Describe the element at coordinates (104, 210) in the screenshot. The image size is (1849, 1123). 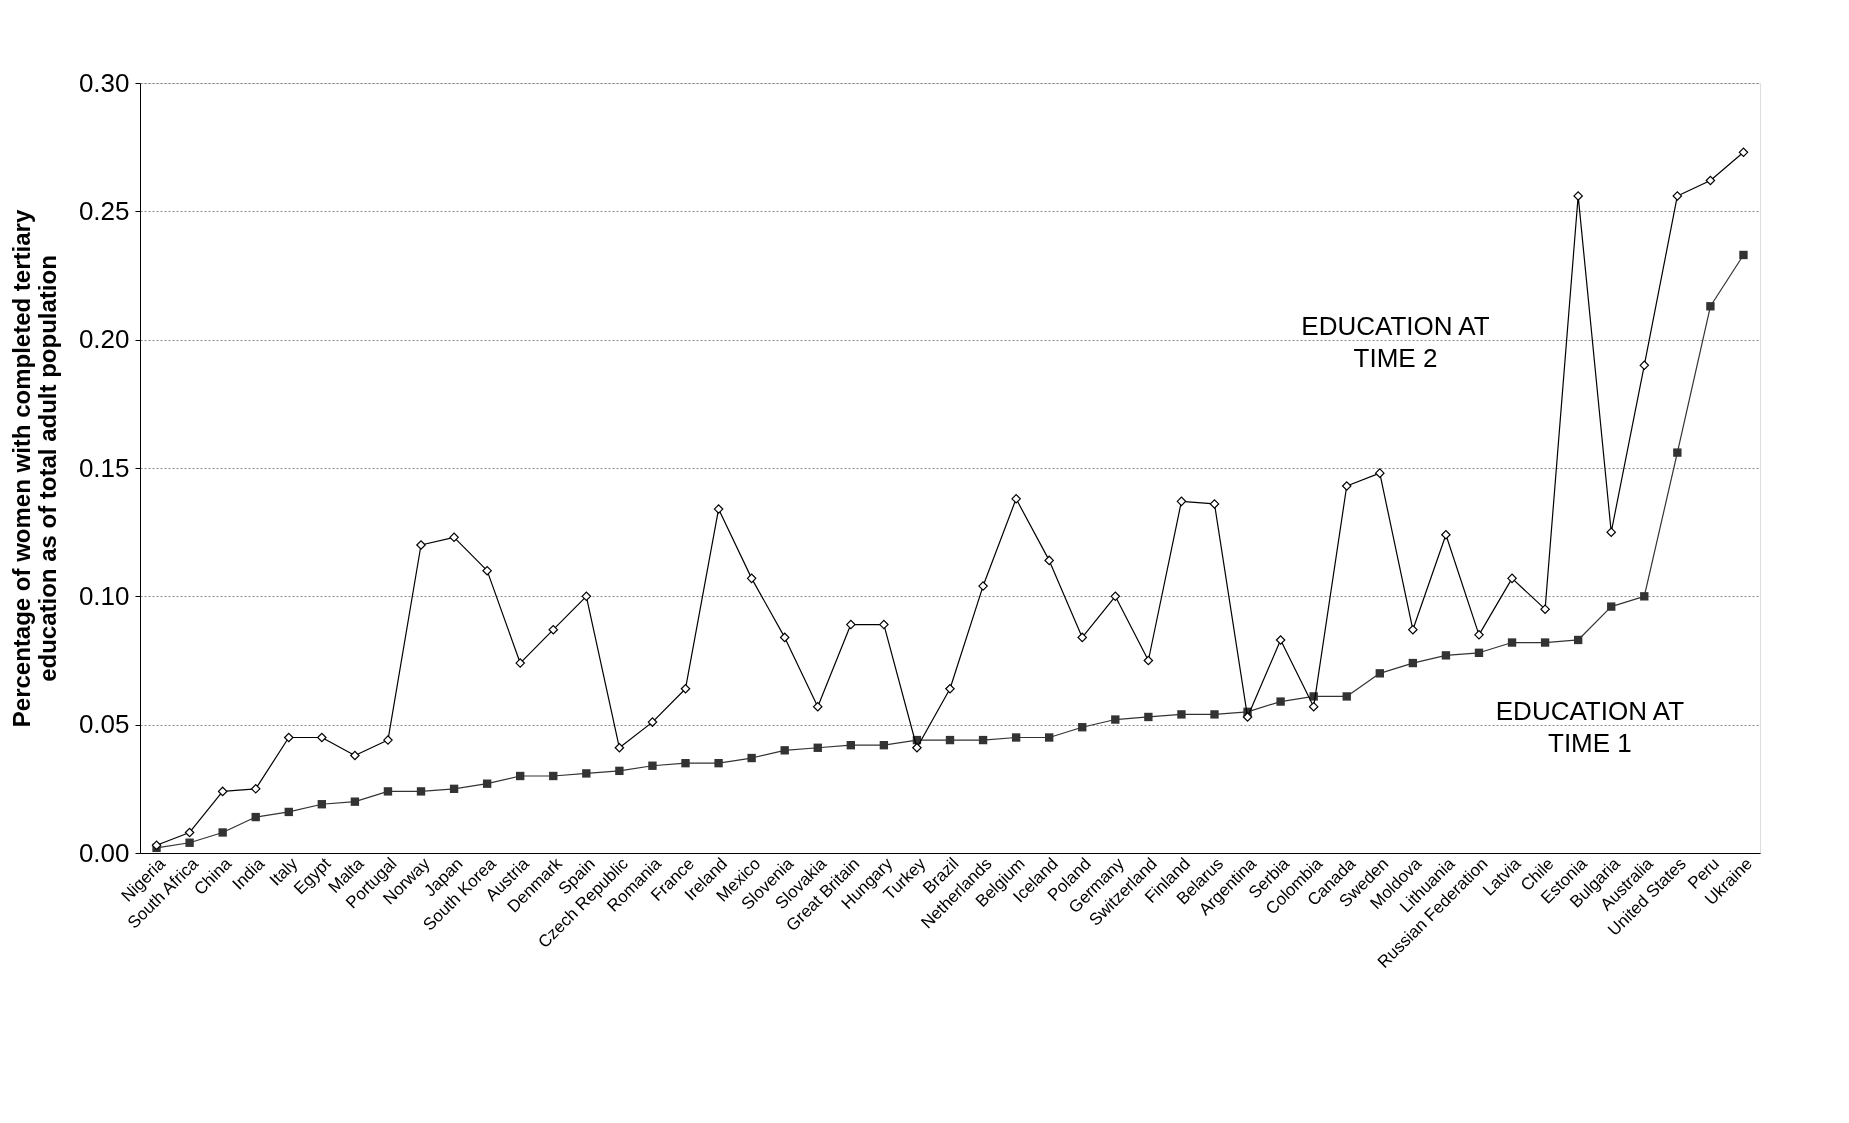
I see `y-tick-label: 0.25` at that location.